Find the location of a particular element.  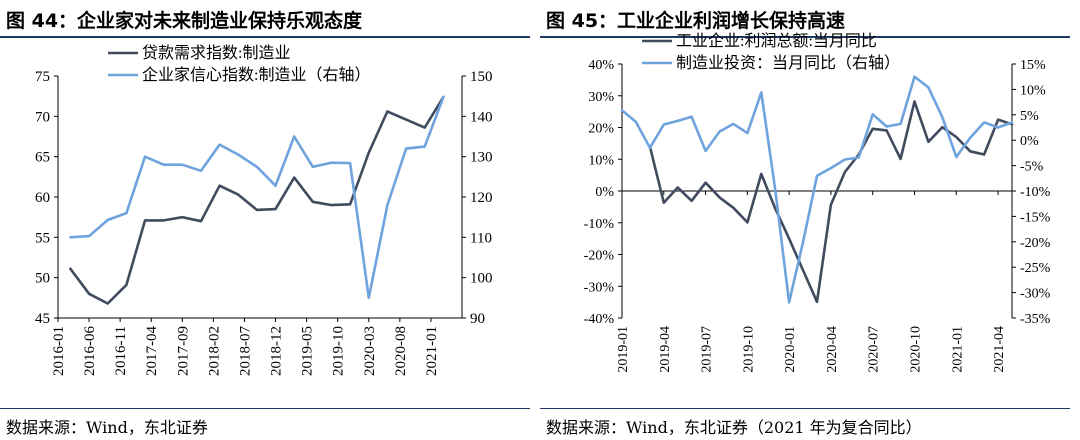

left-tick-label: 75 is located at coordinates (42, 77).